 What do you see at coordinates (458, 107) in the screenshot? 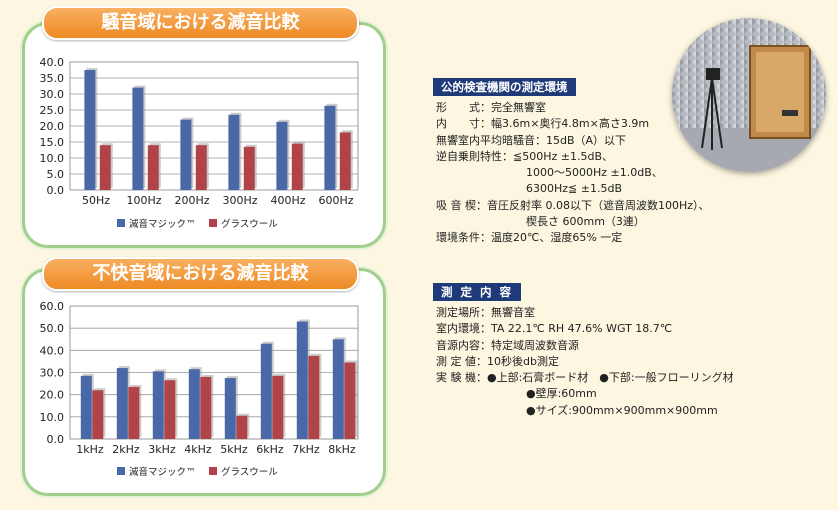
I see `spec-key: 形 式` at bounding box center [458, 107].